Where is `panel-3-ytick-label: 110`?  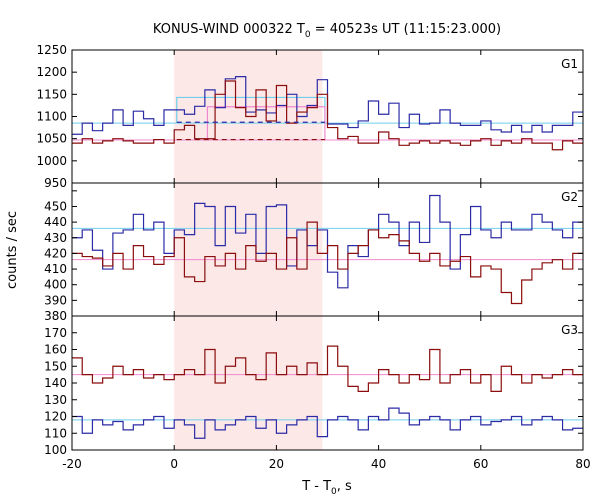
panel-3-ytick-label: 110 is located at coordinates (55, 433).